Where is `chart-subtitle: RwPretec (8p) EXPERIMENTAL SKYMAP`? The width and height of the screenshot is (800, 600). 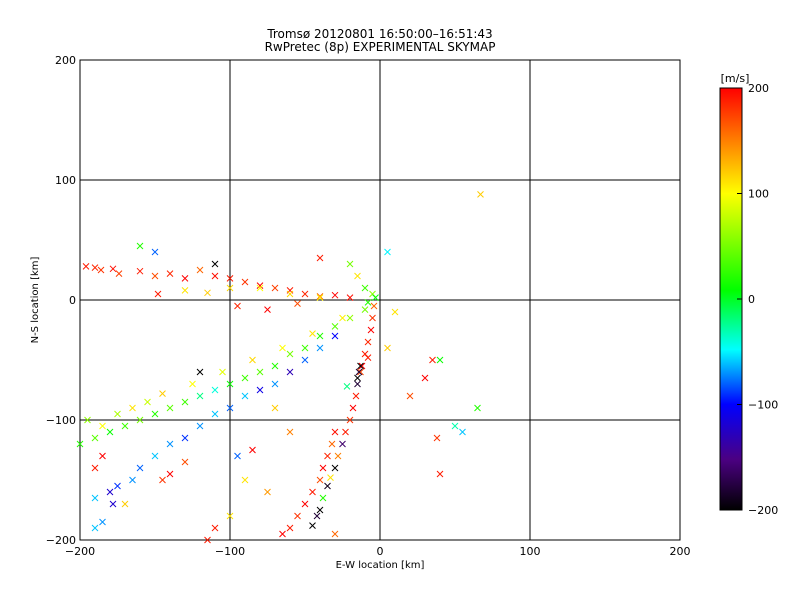 chart-subtitle: RwPretec (8p) EXPERIMENTAL SKYMAP is located at coordinates (380, 47).